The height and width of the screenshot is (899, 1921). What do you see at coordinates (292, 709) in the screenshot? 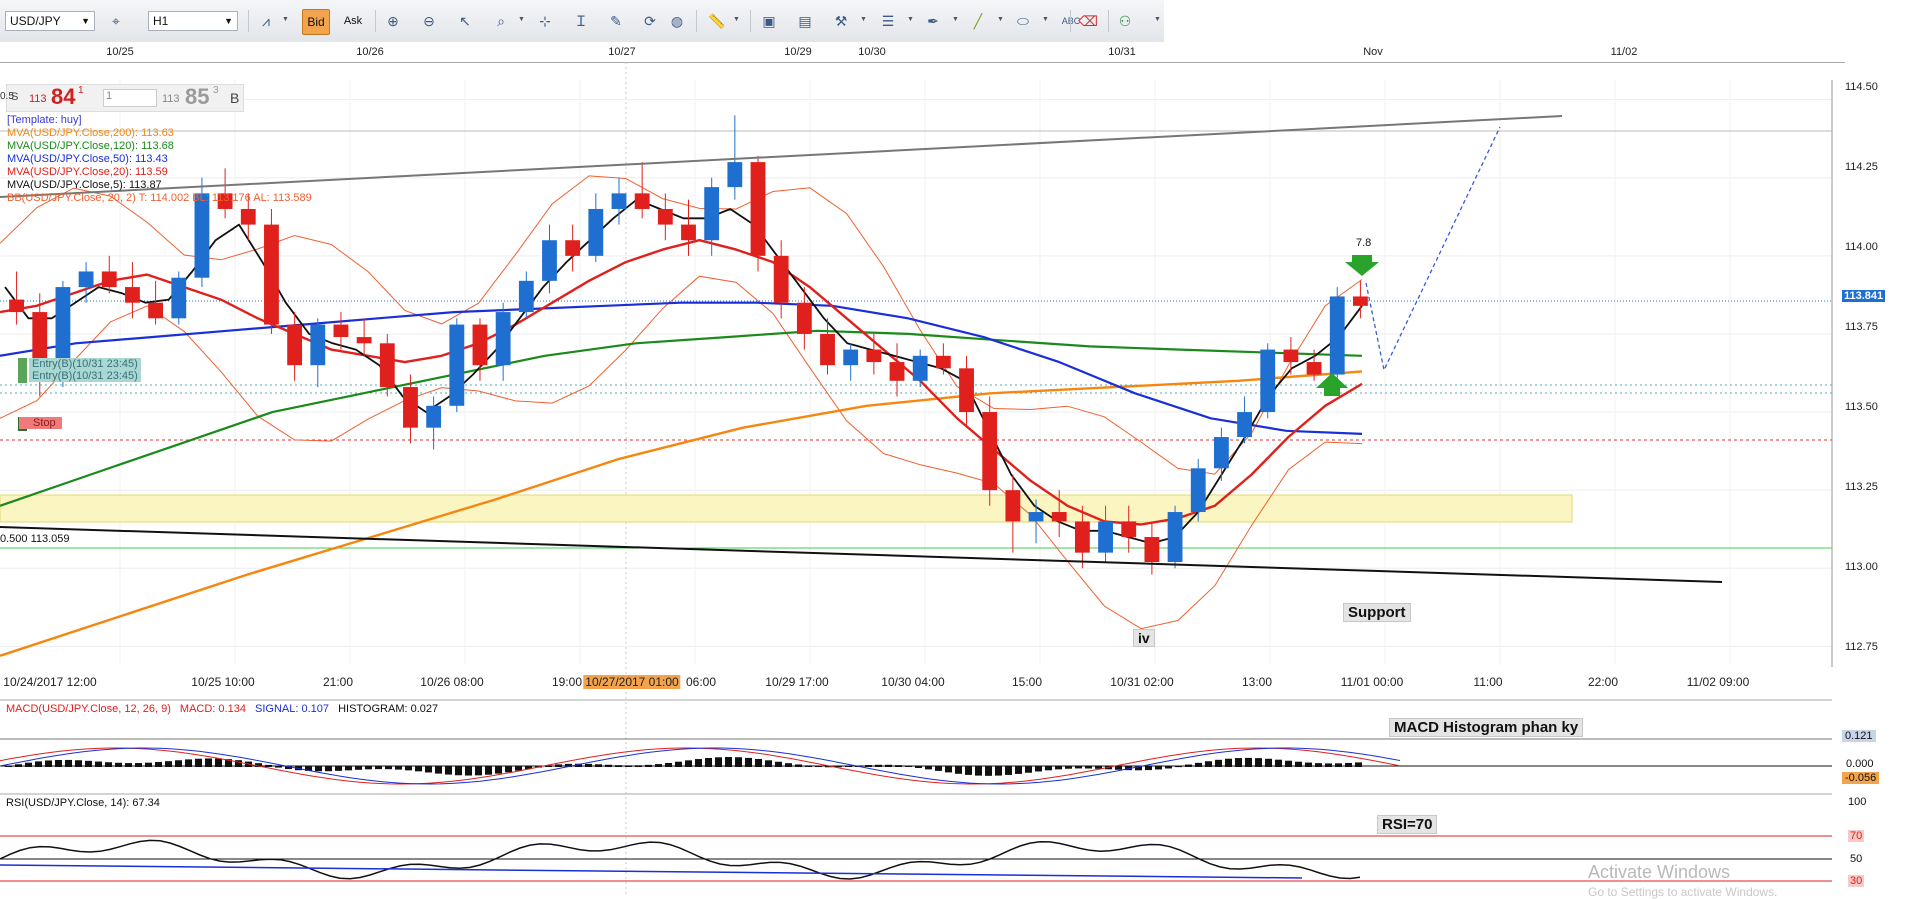
I see `signal-value: SIGNAL: 0.107` at bounding box center [292, 709].